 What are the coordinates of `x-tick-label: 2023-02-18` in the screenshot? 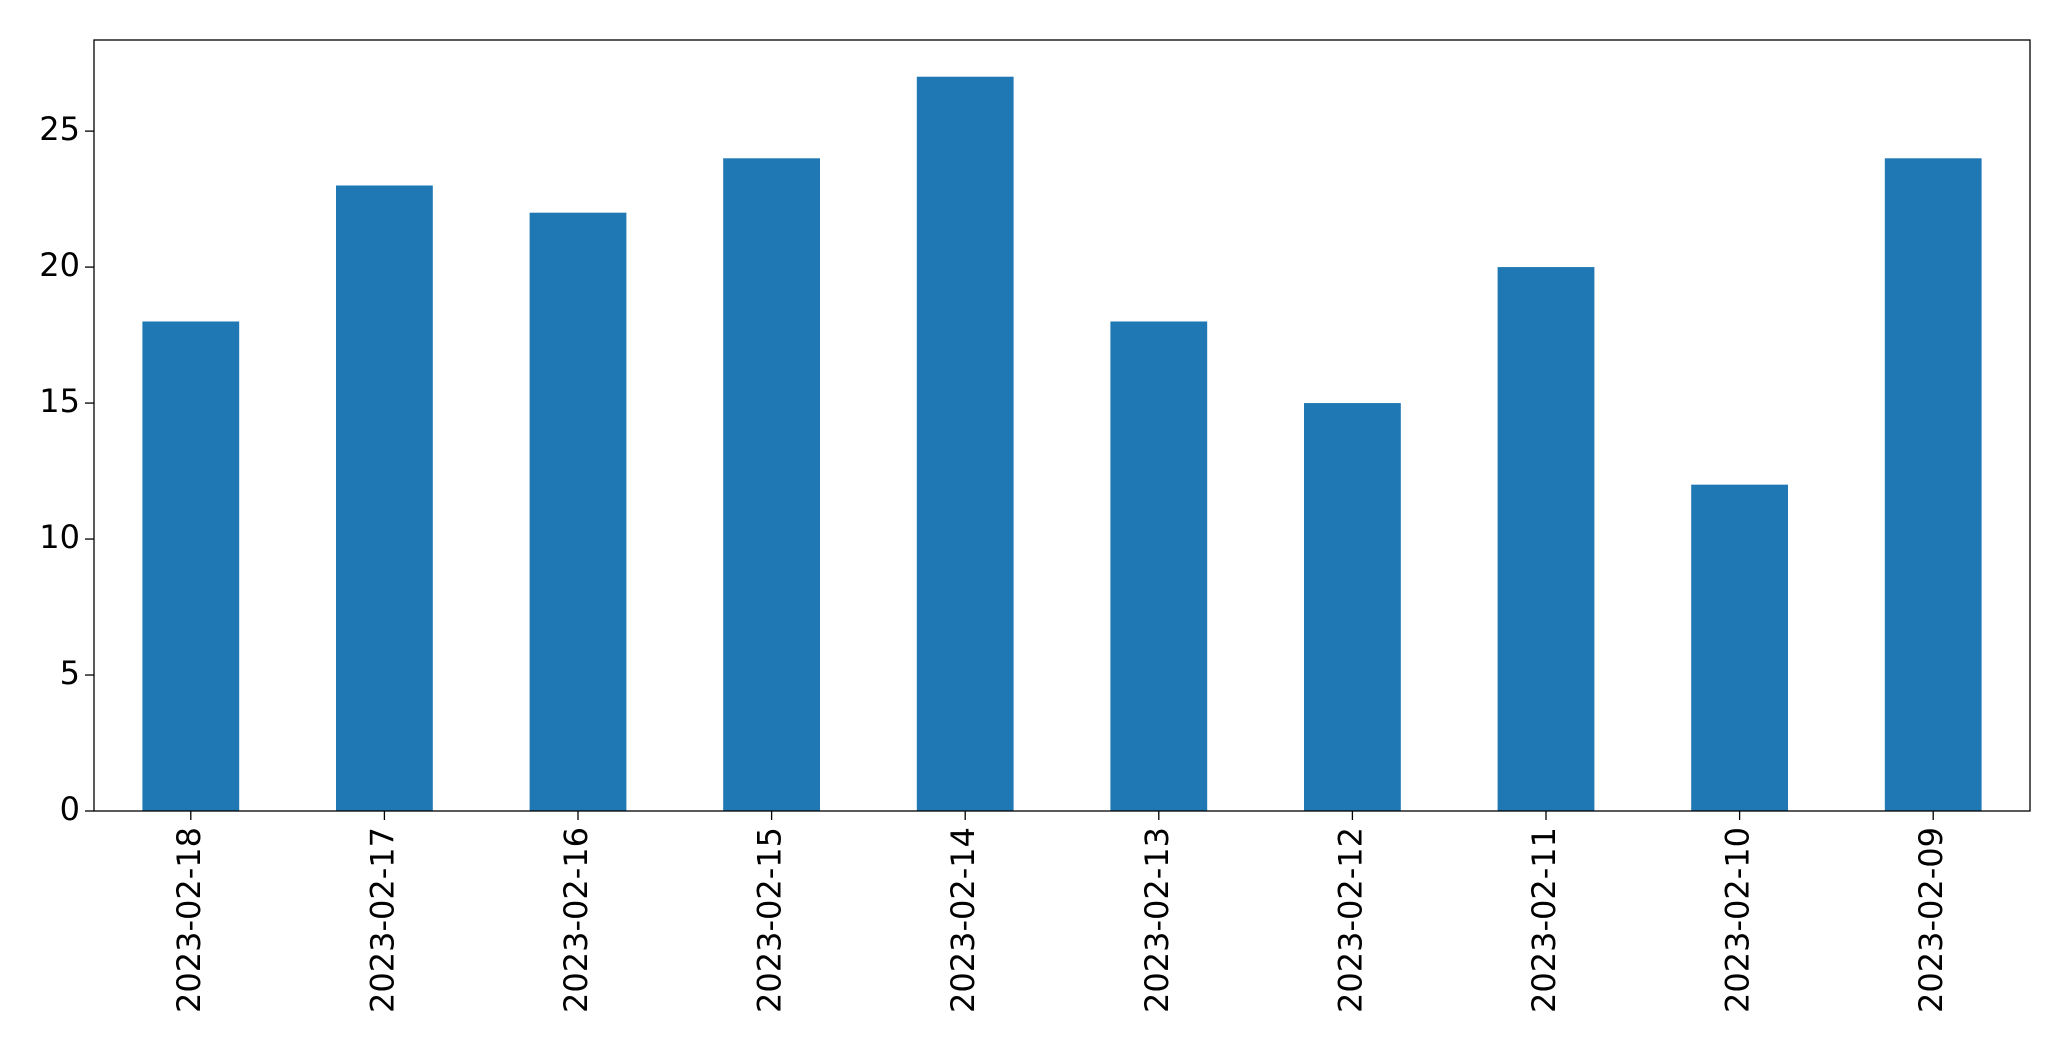 It's located at (189, 920).